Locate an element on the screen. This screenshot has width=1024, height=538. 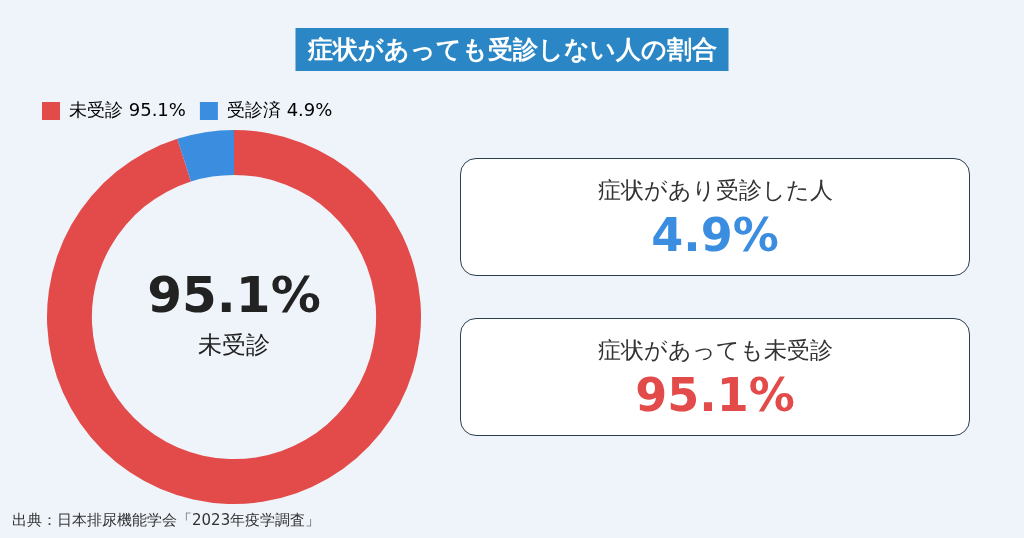
source-note: 出典：日本排尿機能学会「2023年疫学調査」 is located at coordinates (166, 520).